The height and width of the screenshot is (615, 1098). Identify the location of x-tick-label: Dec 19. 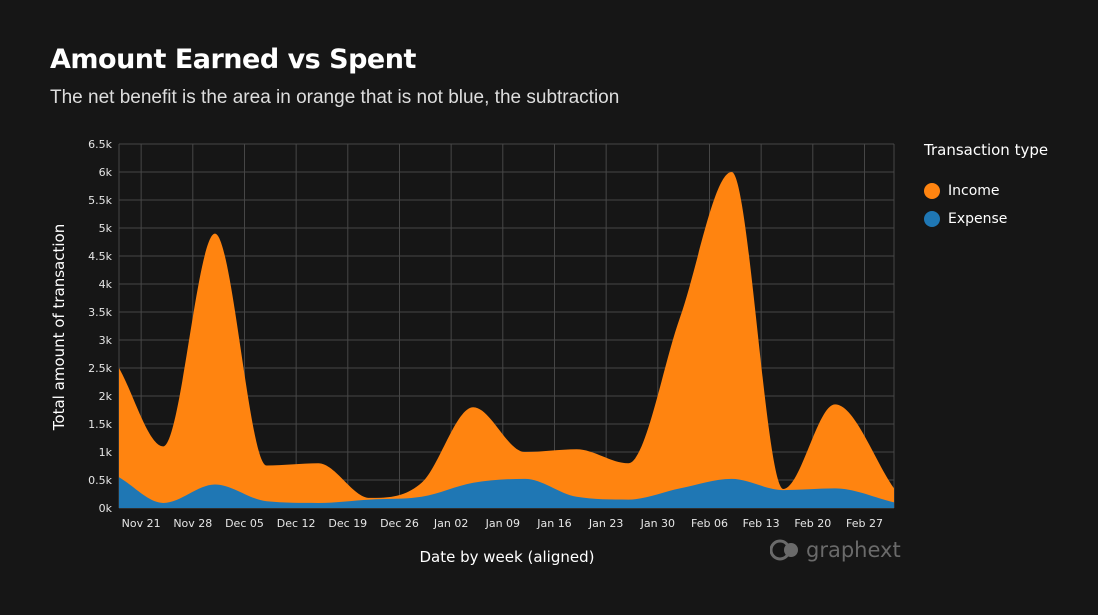
(347, 523).